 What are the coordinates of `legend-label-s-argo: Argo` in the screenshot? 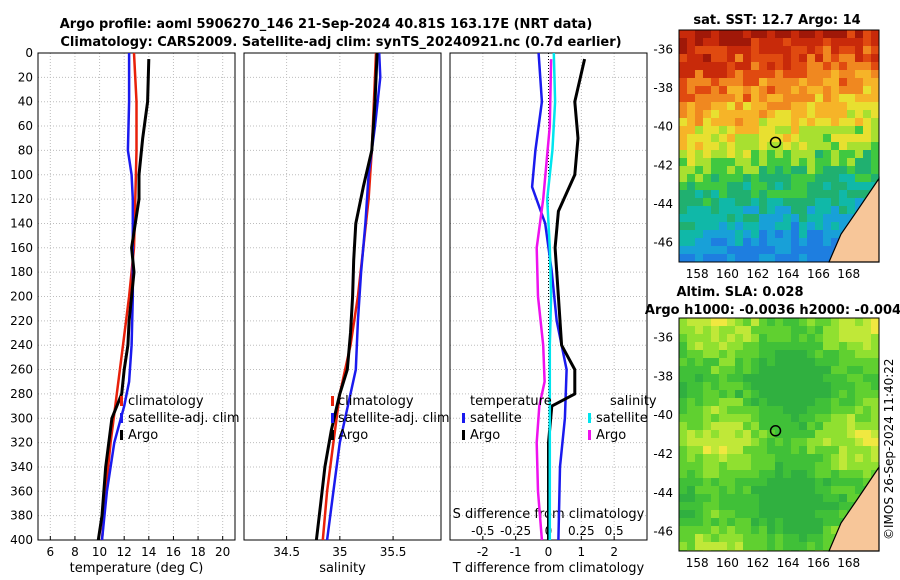 It's located at (611, 435).